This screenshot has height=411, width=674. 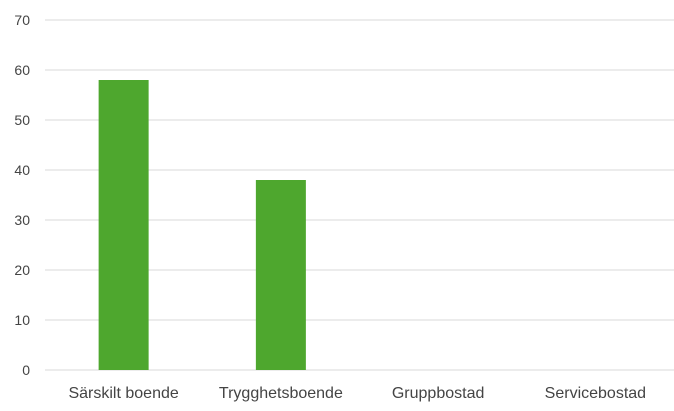 What do you see at coordinates (595, 393) in the screenshot?
I see `x-category-label: Servicebostad` at bounding box center [595, 393].